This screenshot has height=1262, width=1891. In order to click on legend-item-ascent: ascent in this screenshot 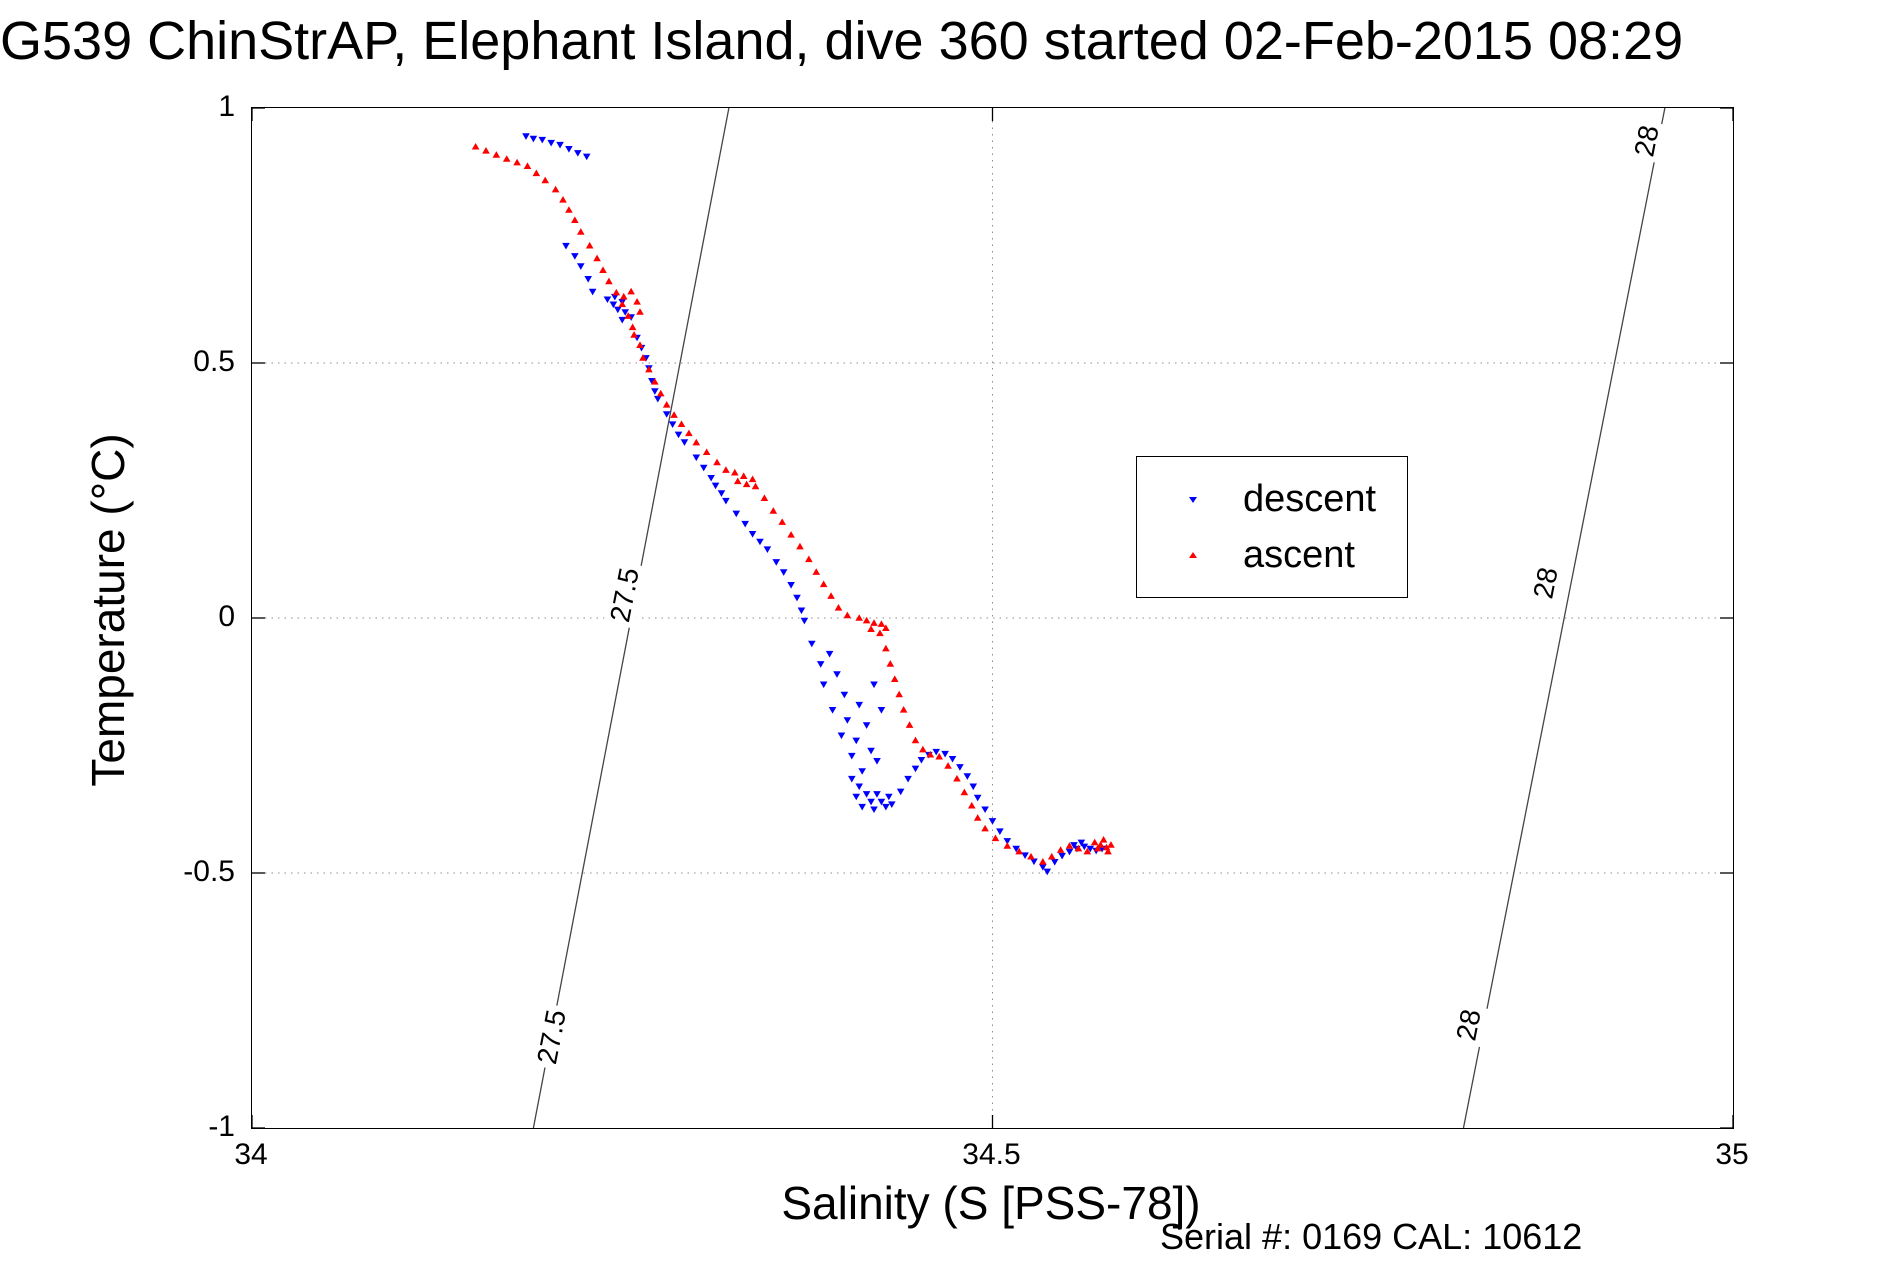, I will do `click(1272, 555)`.